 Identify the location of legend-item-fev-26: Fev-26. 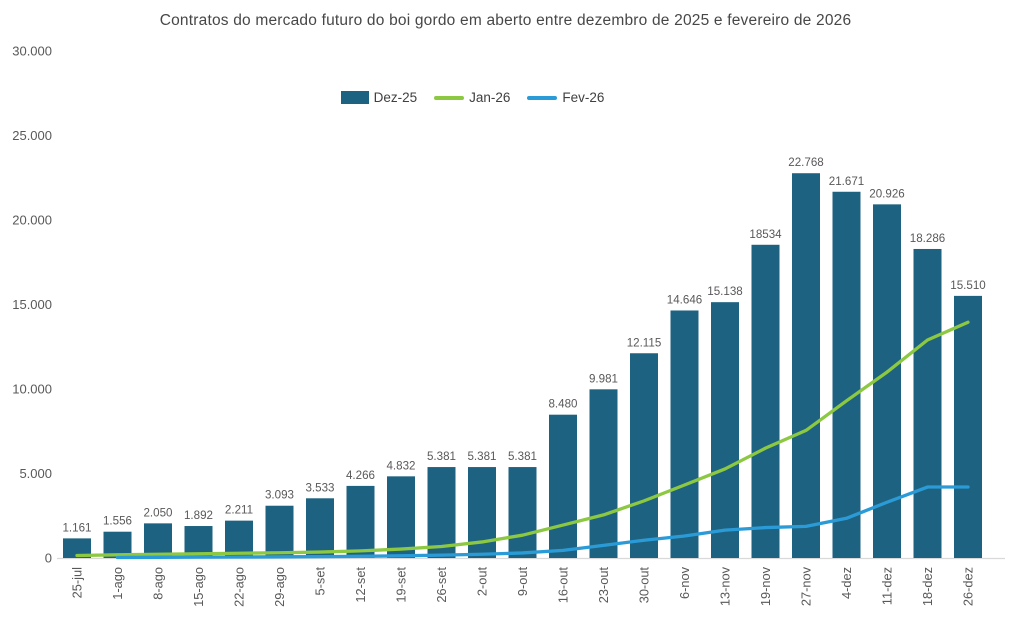
(565, 97).